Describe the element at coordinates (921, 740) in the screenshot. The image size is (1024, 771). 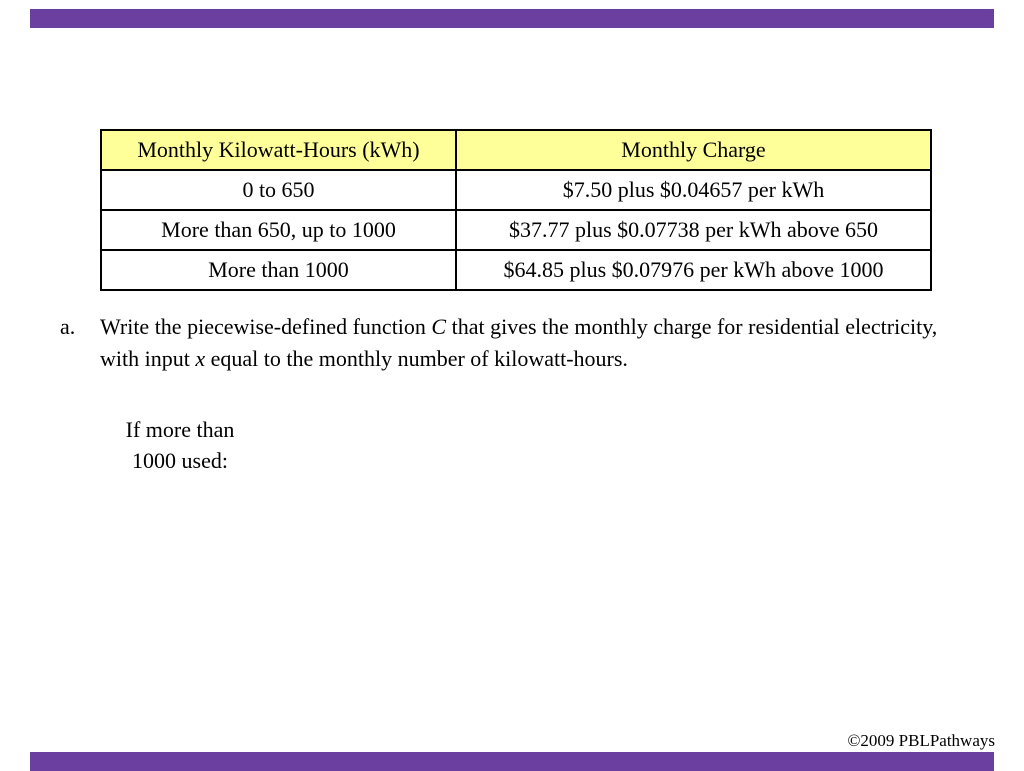
I see `copyright-text: ©2009 PBLPathways` at that location.